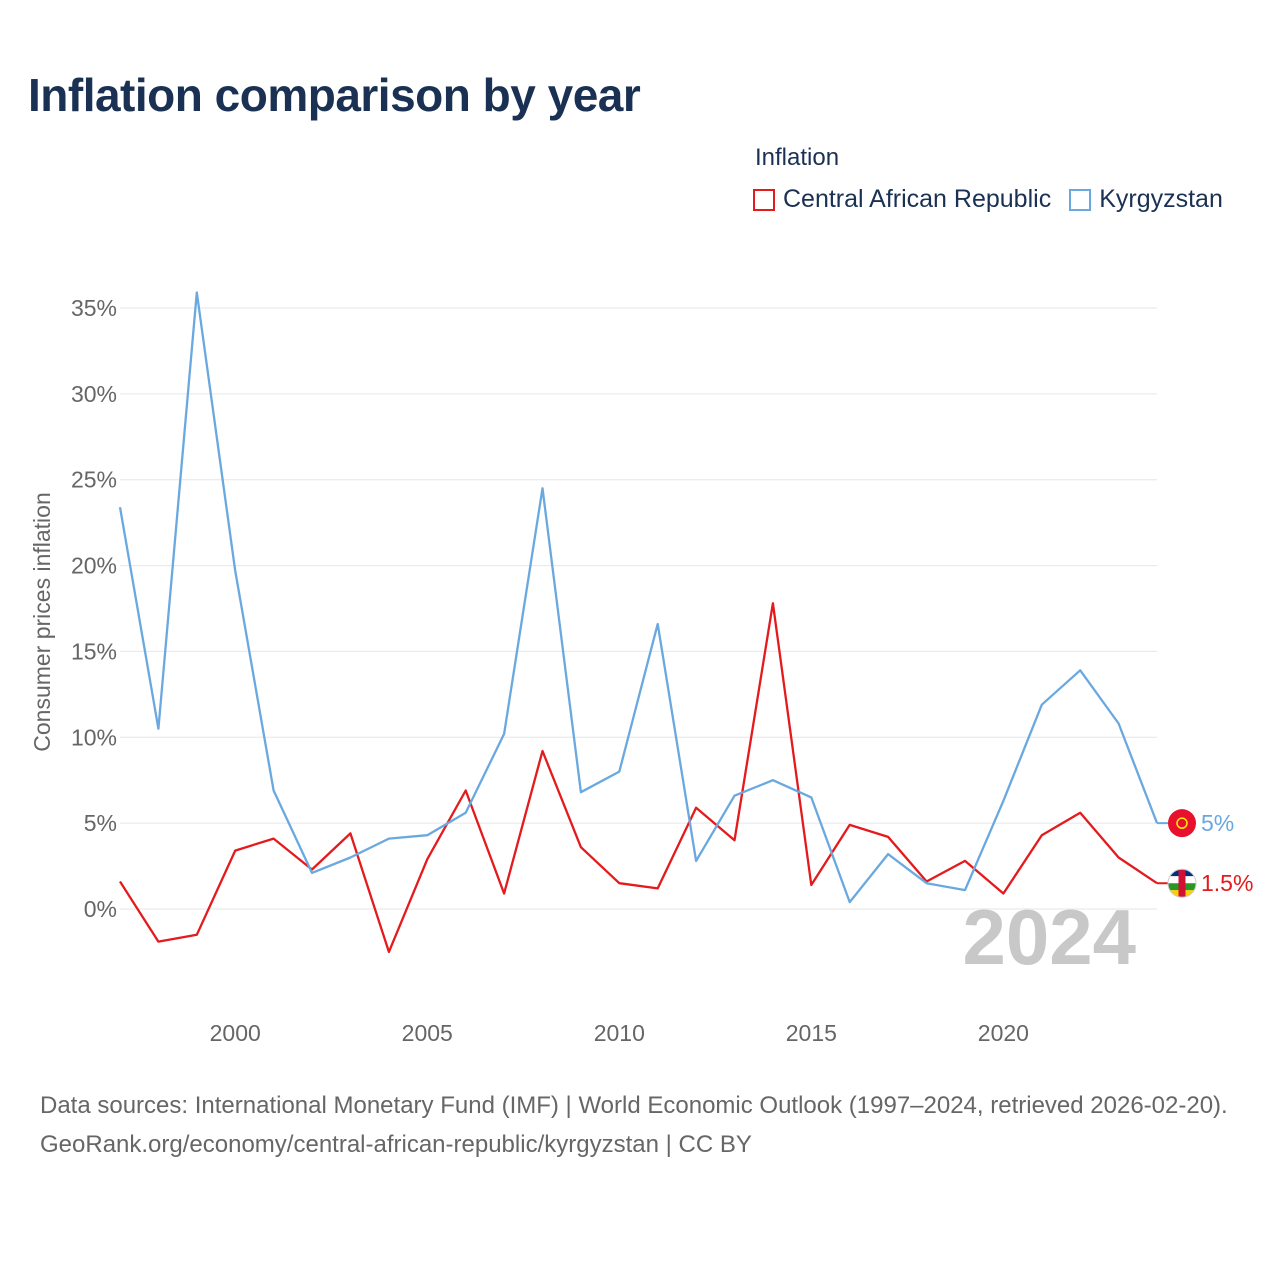 This screenshot has width=1280, height=1280. Describe the element at coordinates (917, 199) in the screenshot. I see `legend-label-central-african-republic: Central African Republic` at that location.